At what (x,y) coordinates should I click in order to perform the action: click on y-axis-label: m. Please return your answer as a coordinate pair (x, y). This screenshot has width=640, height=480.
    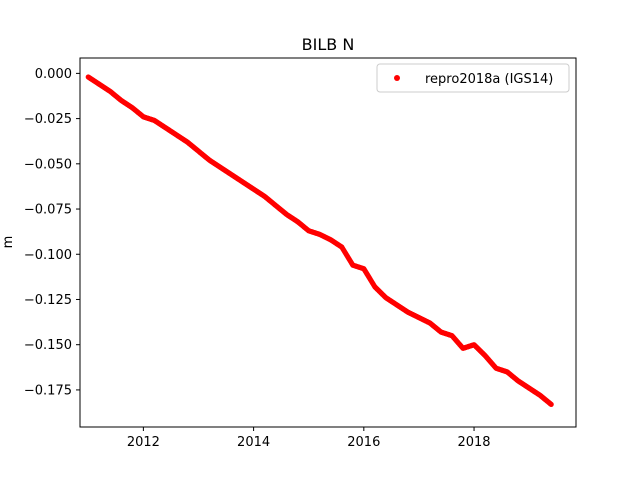
    Looking at the image, I should click on (8, 242).